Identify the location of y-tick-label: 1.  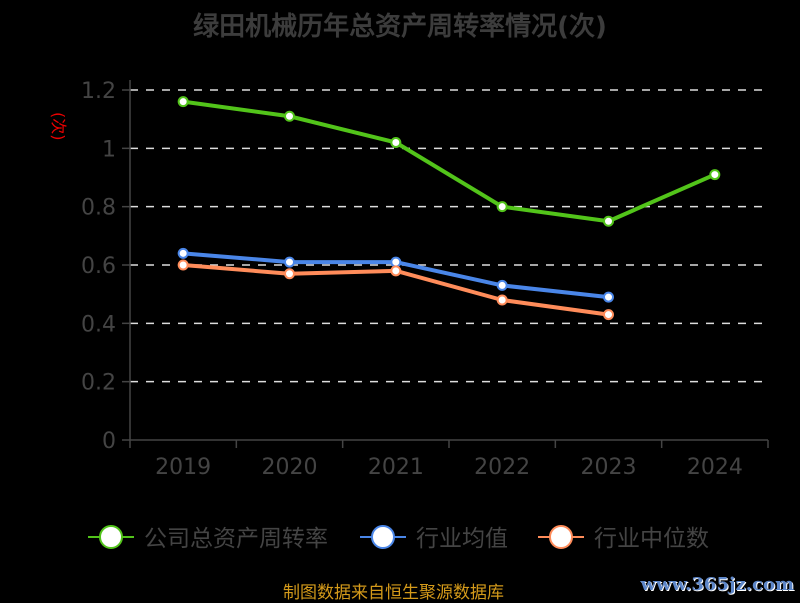
(109, 149).